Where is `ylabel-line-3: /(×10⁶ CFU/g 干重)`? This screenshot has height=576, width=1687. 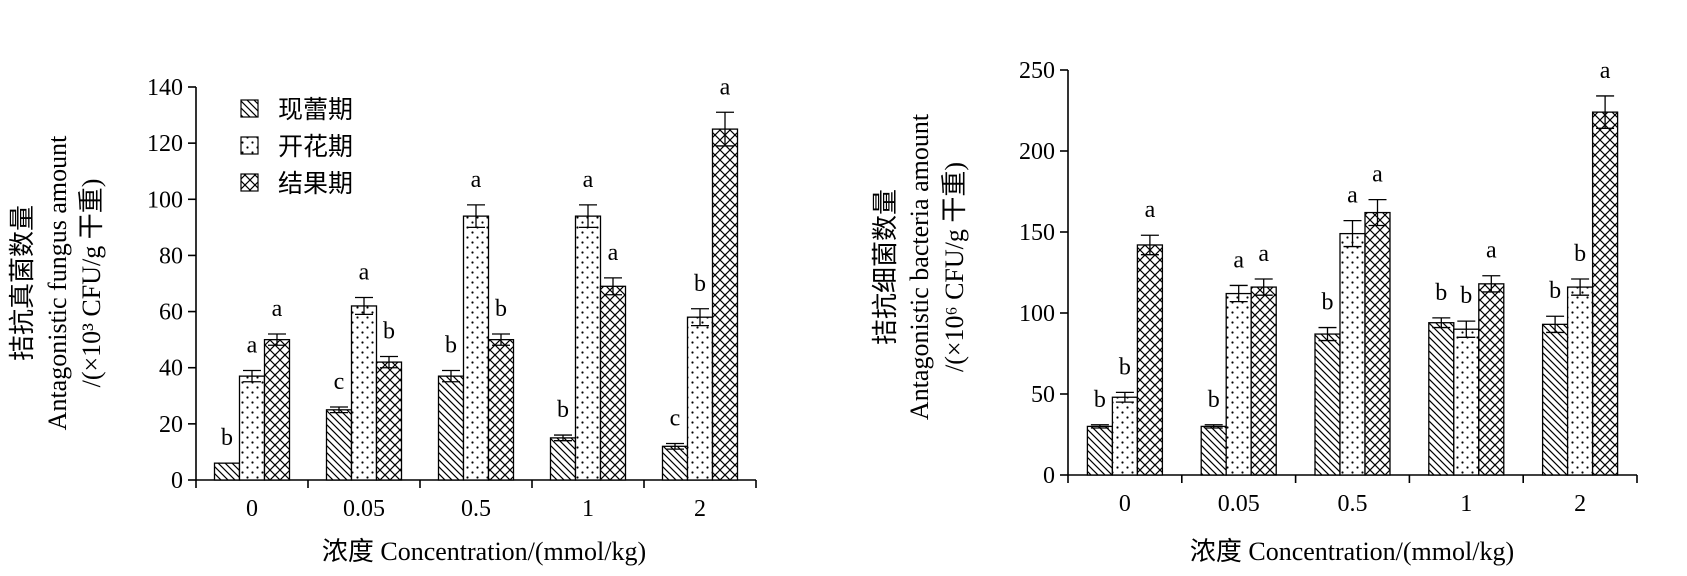
ylabel-line-3: /(×10⁶ CFU/g 干重) is located at coordinates (954, 267).